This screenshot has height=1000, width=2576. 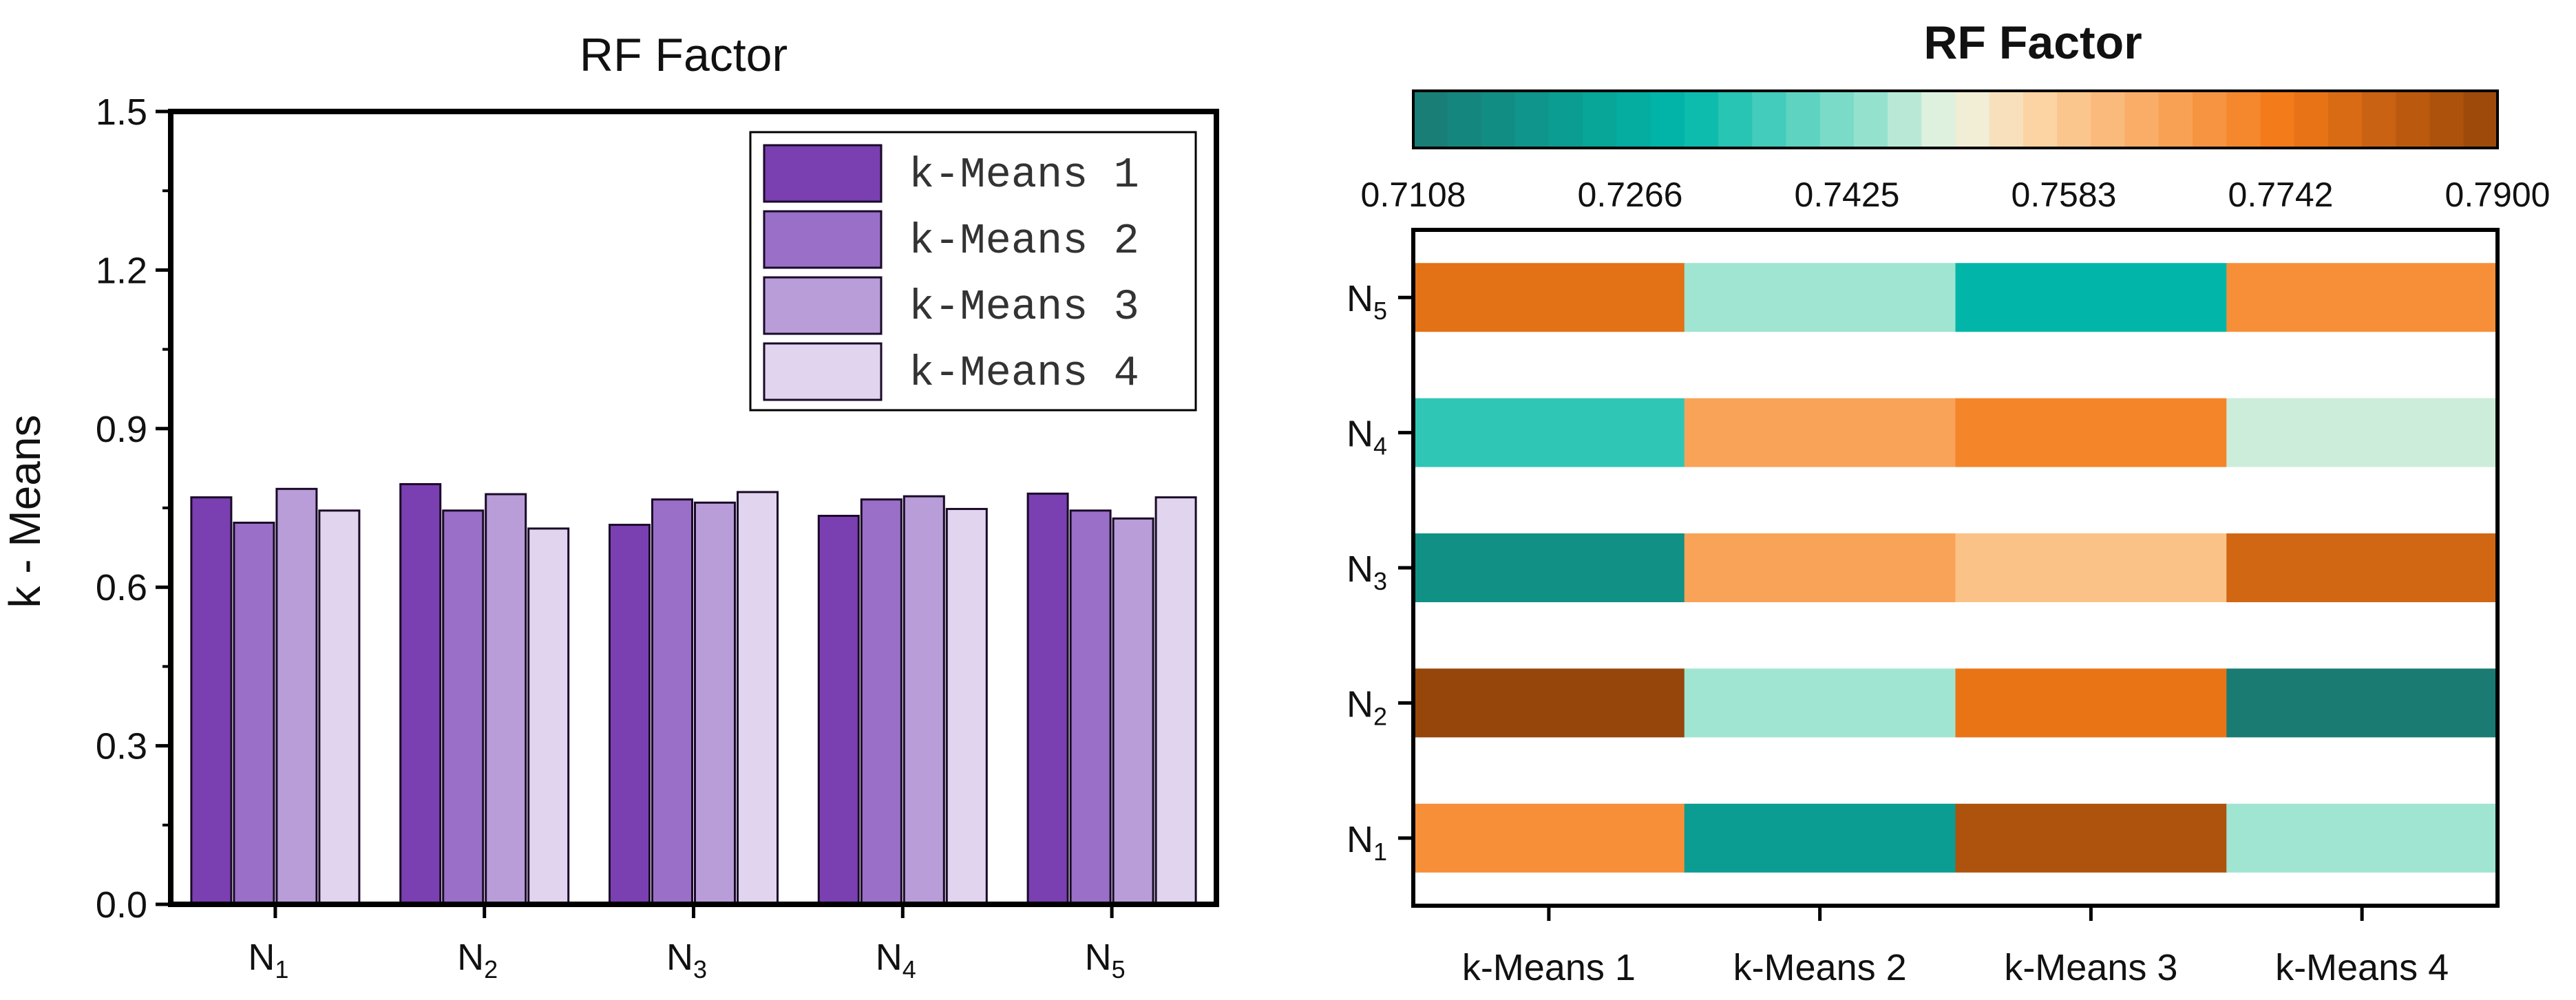 What do you see at coordinates (2362, 298) in the screenshot?
I see `heatmap-cell-n5-col4` at bounding box center [2362, 298].